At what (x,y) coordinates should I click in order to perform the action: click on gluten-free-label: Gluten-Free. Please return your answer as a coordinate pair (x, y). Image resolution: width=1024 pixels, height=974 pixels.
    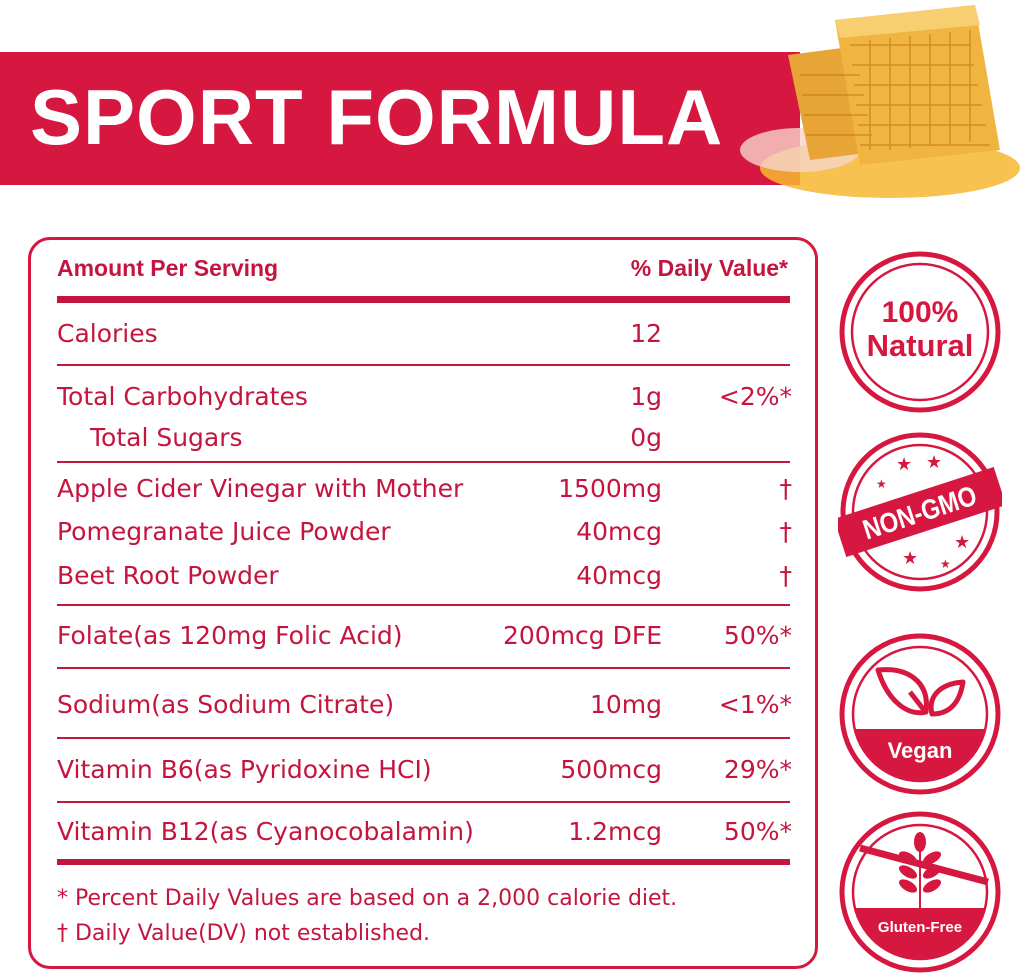
    Looking at the image, I should click on (920, 927).